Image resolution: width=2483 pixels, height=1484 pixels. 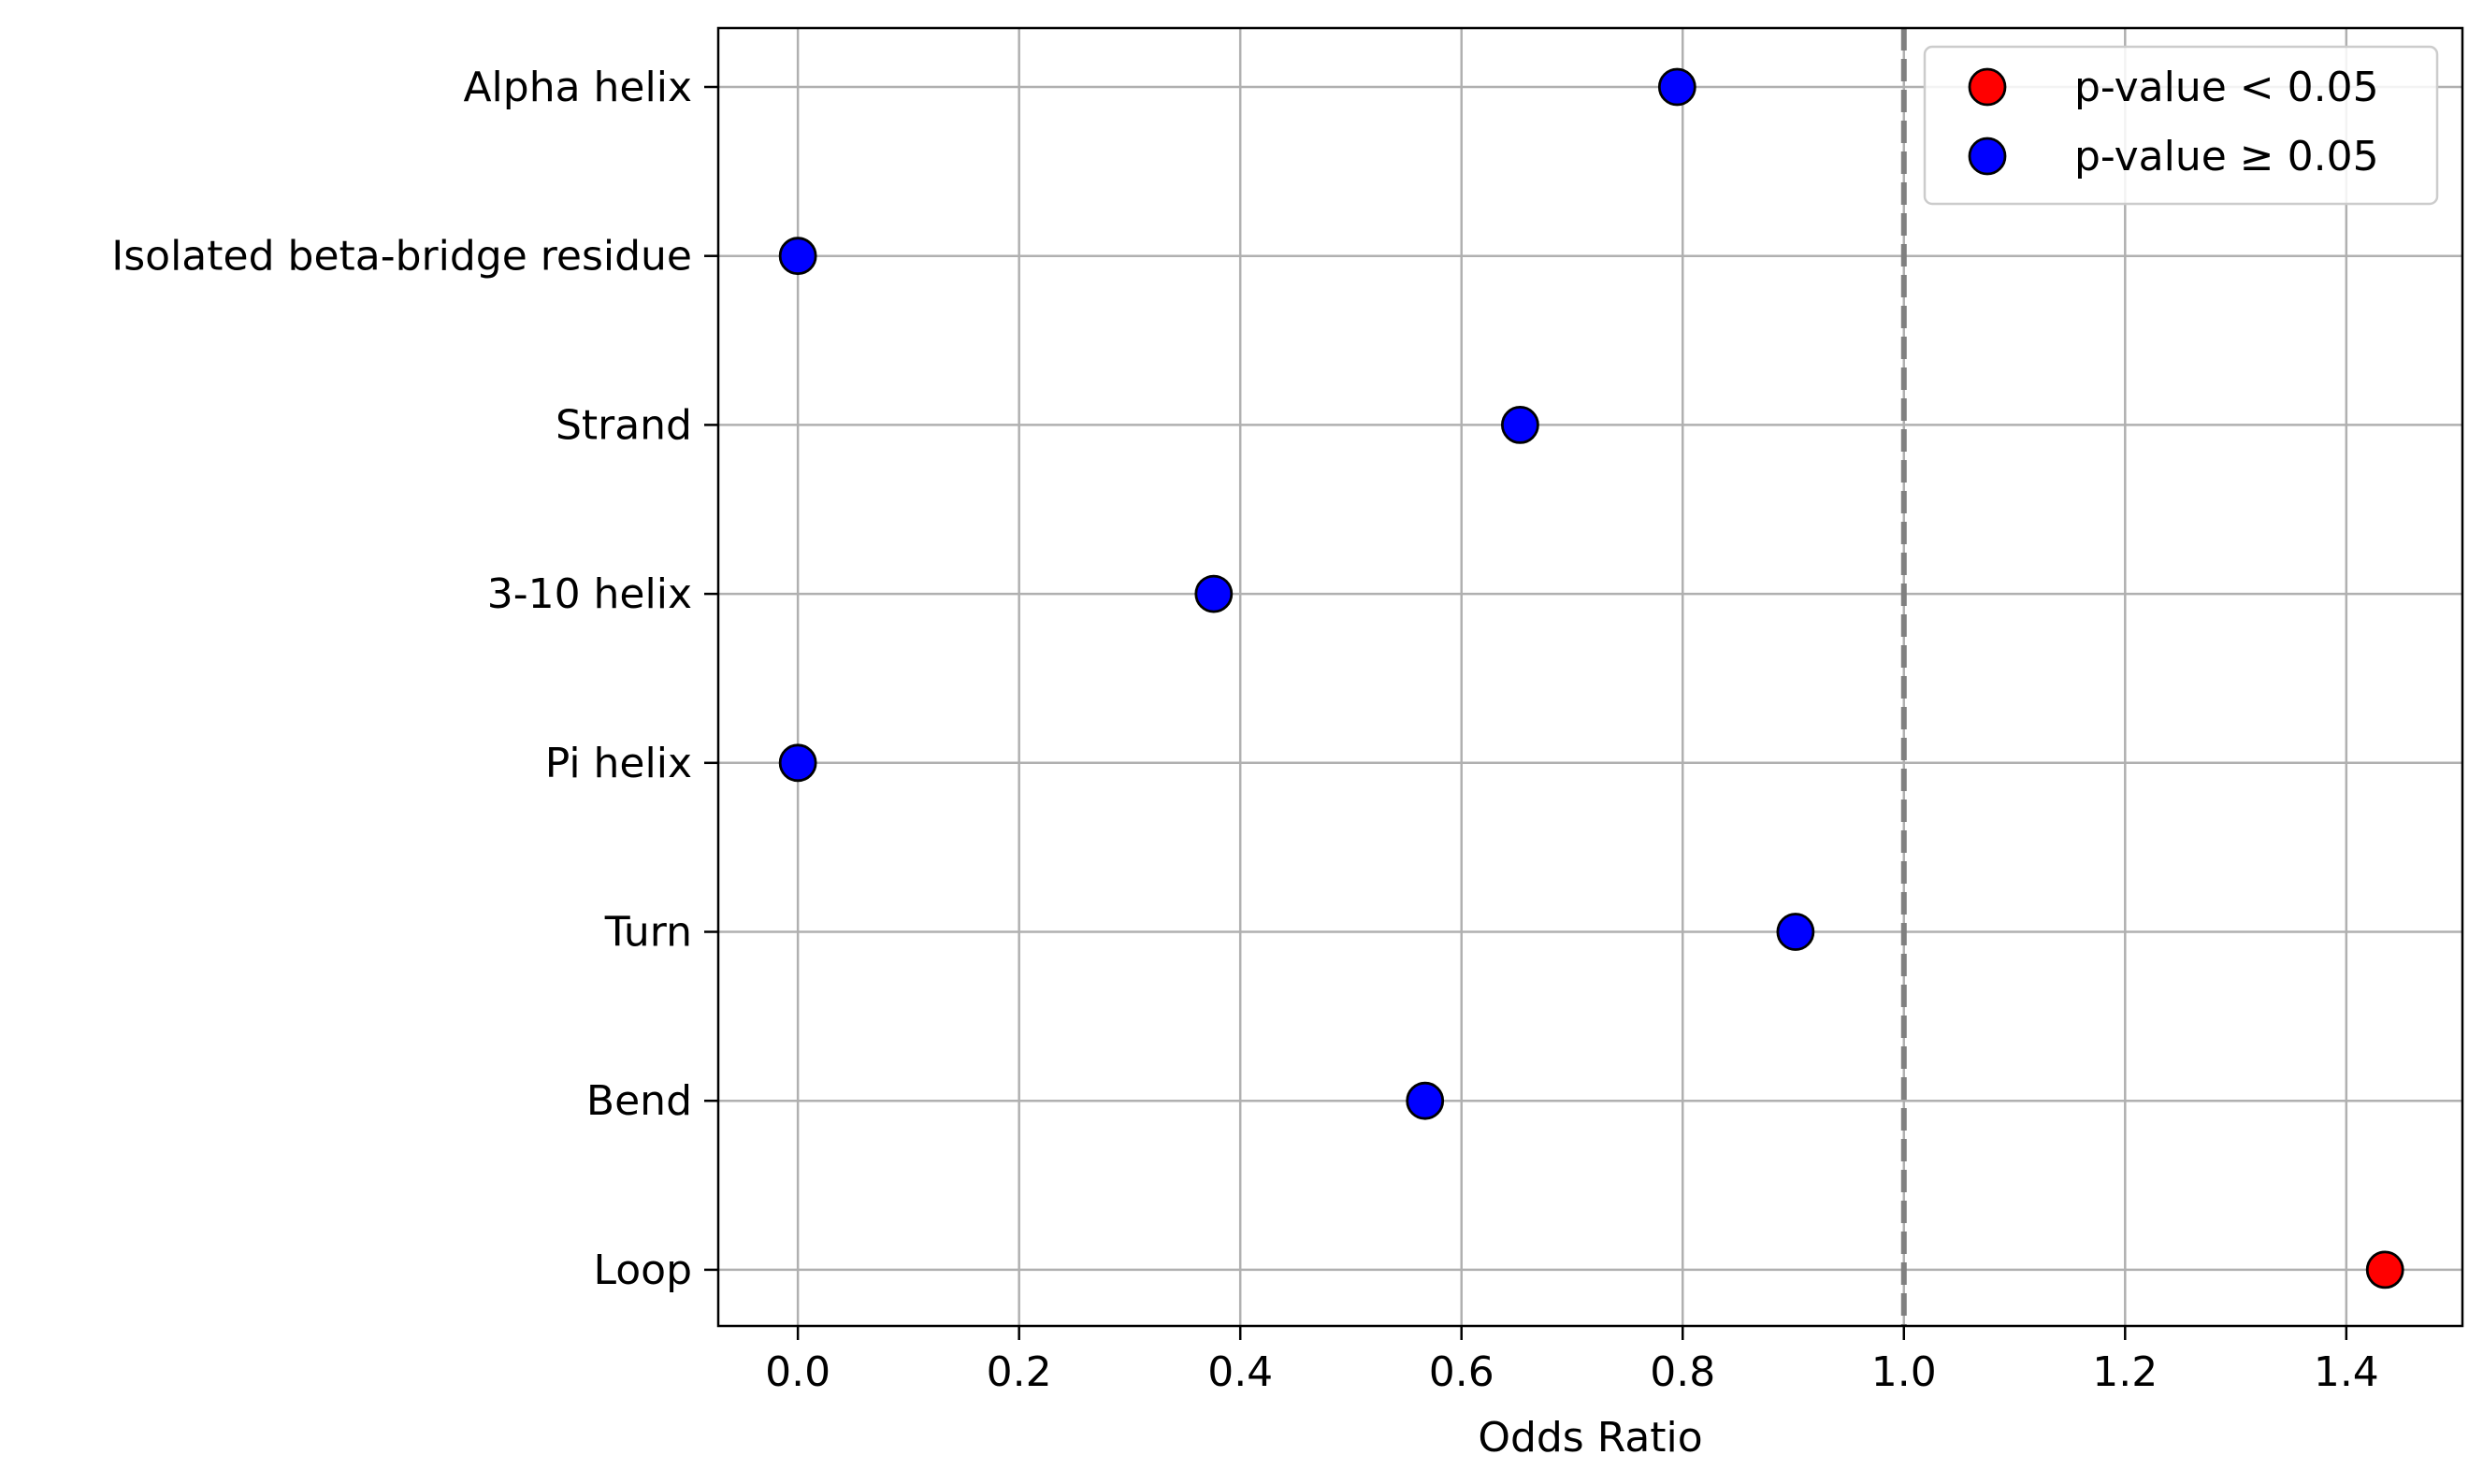 I want to click on data-point-strand, so click(x=1520, y=424).